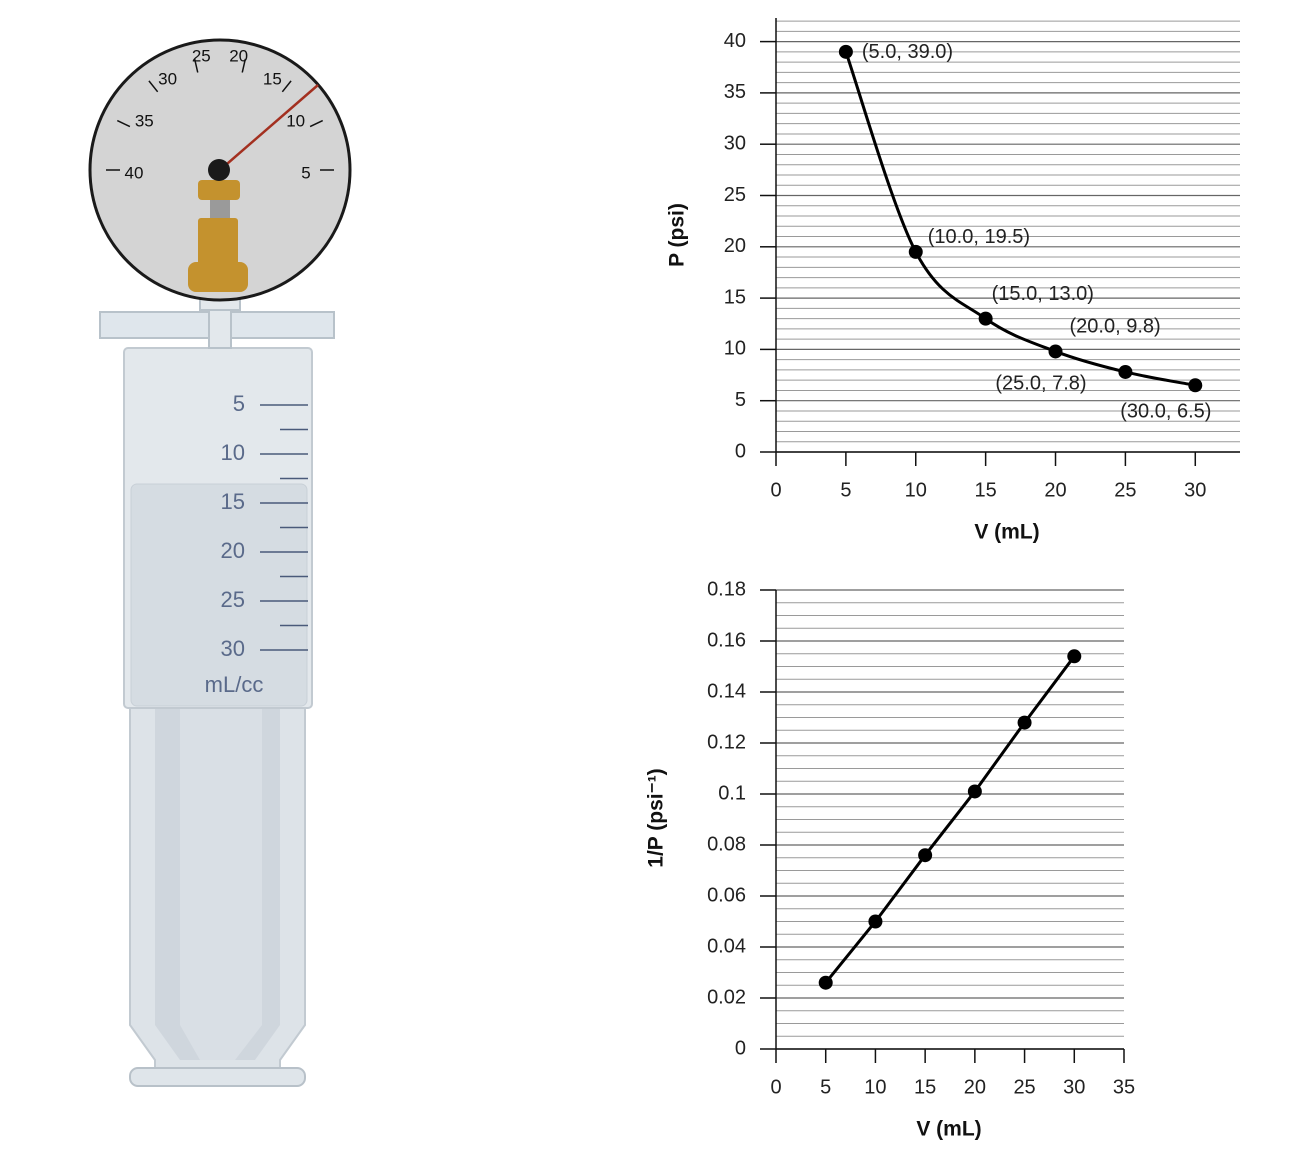 Image resolution: width=1300 pixels, height=1162 pixels. What do you see at coordinates (732, 793) in the screenshot?
I see `y-tick-label: 0.1` at bounding box center [732, 793].